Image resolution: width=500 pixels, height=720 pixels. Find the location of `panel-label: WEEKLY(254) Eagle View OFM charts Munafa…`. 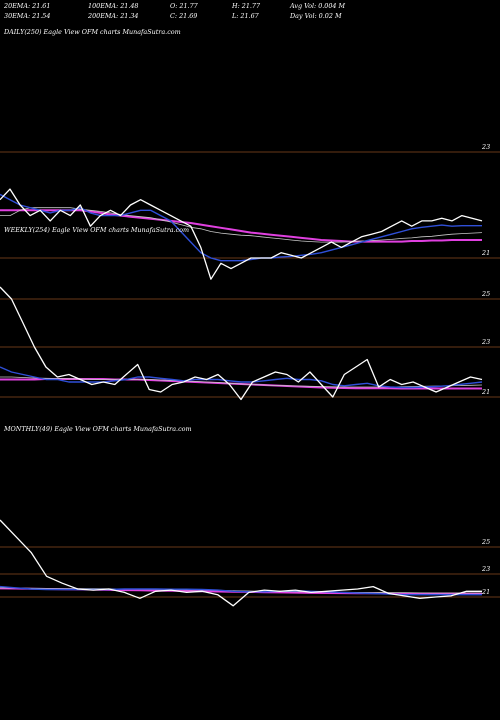

panel-label: WEEKLY(254) Eagle View OFM charts Munafa… is located at coordinates (96, 230).